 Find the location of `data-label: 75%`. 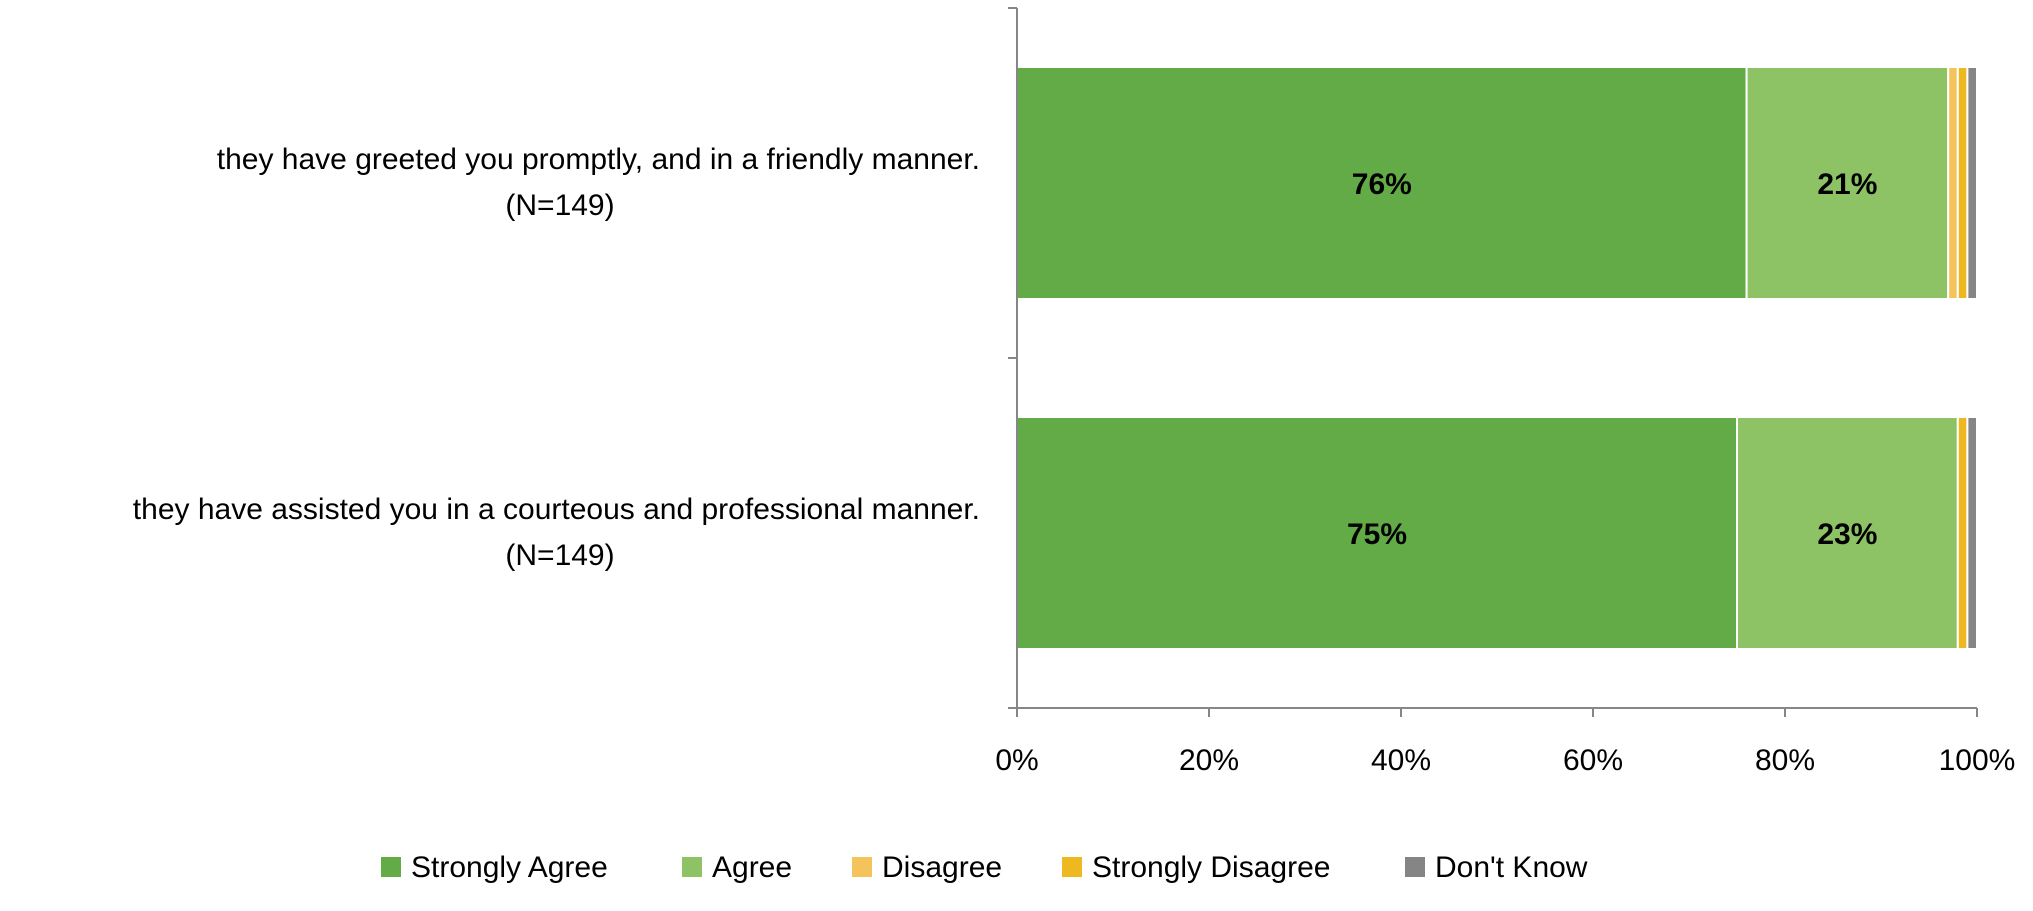

data-label: 75% is located at coordinates (1377, 534).